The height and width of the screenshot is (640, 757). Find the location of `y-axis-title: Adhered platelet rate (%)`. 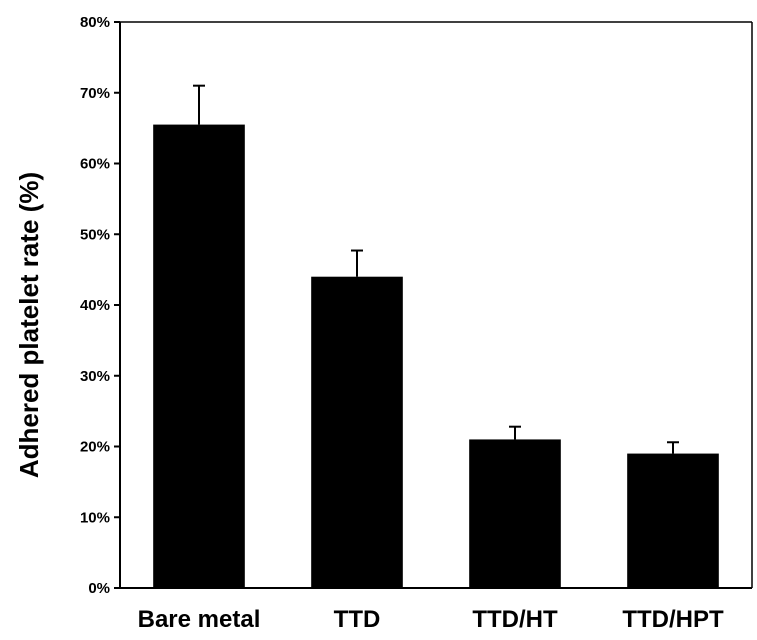

y-axis-title: Adhered platelet rate (%) is located at coordinates (29, 325).